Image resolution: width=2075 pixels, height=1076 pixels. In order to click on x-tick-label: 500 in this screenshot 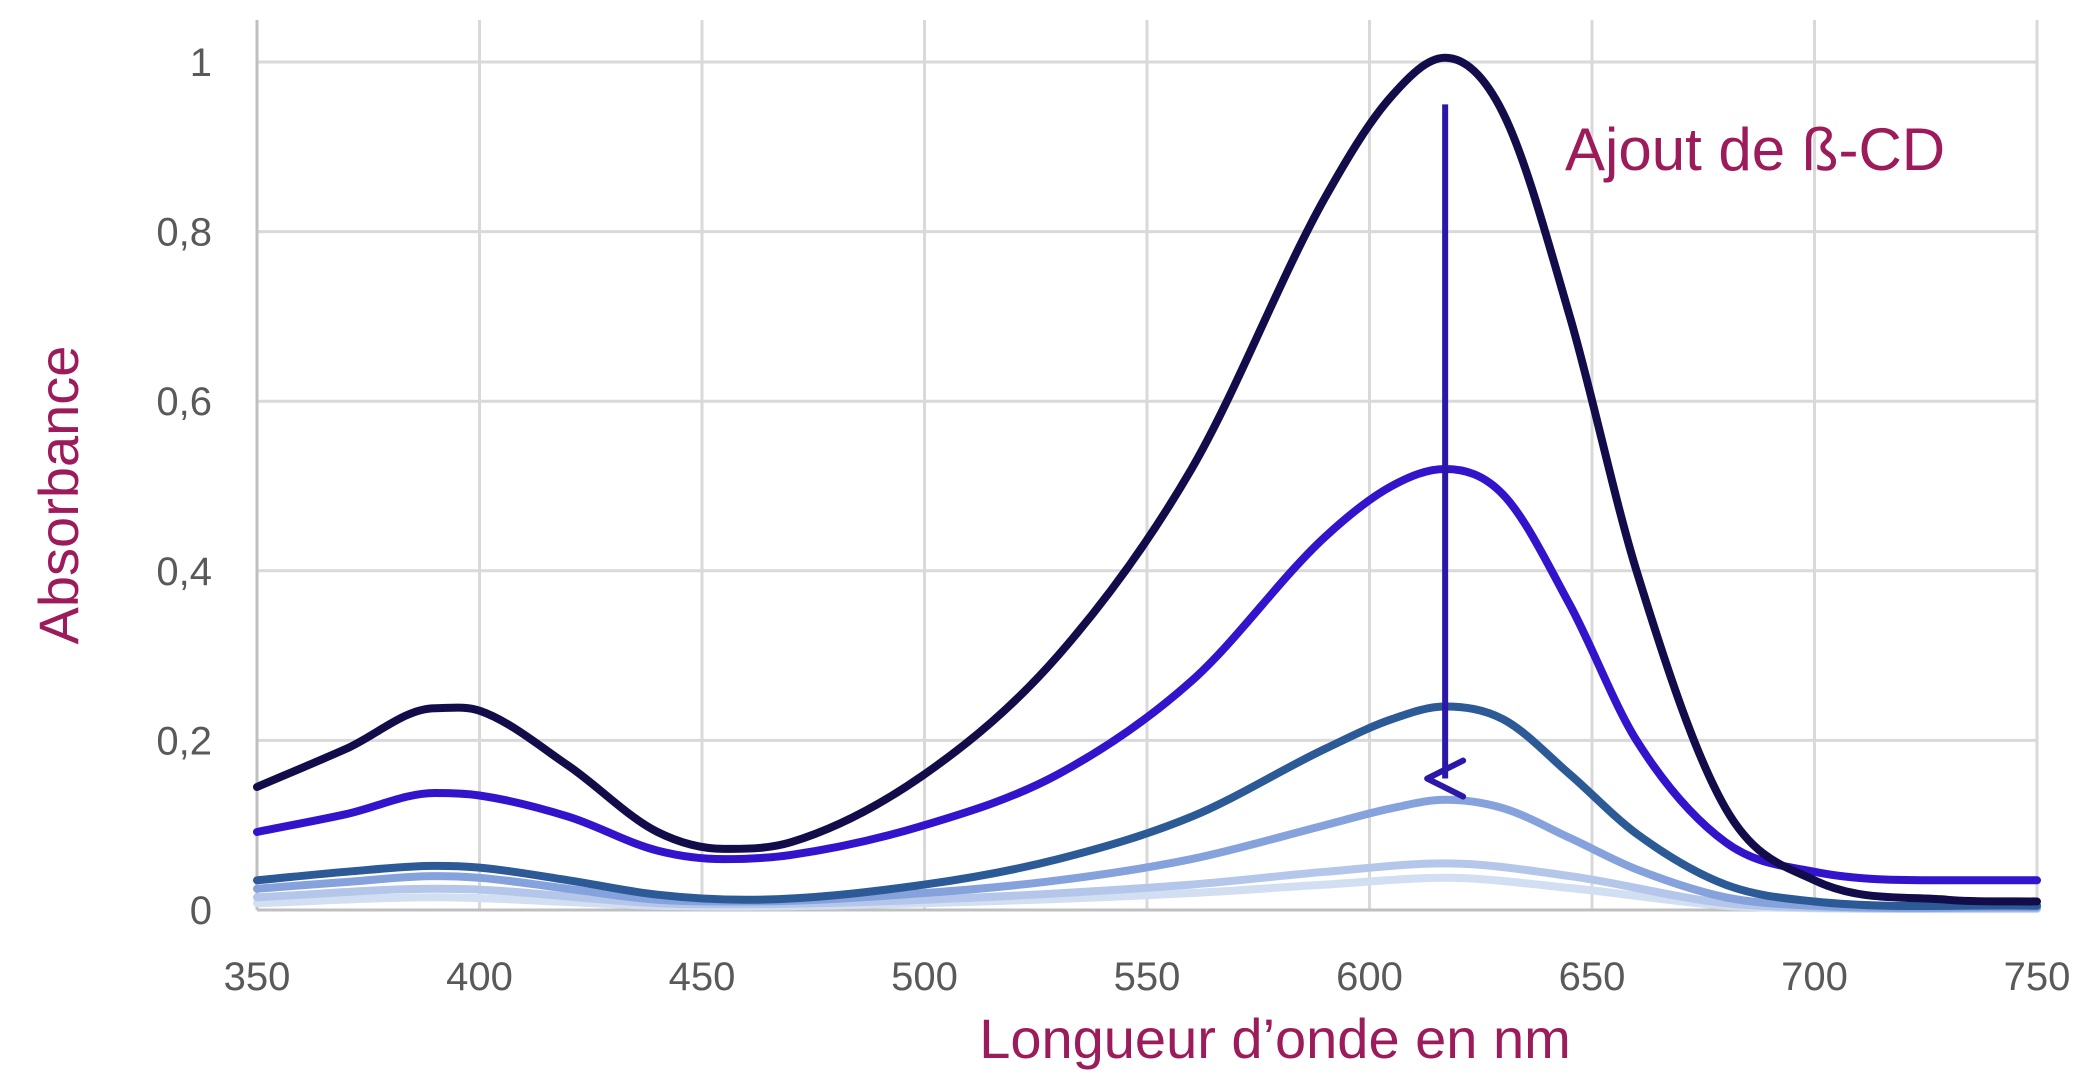, I will do `click(924, 977)`.